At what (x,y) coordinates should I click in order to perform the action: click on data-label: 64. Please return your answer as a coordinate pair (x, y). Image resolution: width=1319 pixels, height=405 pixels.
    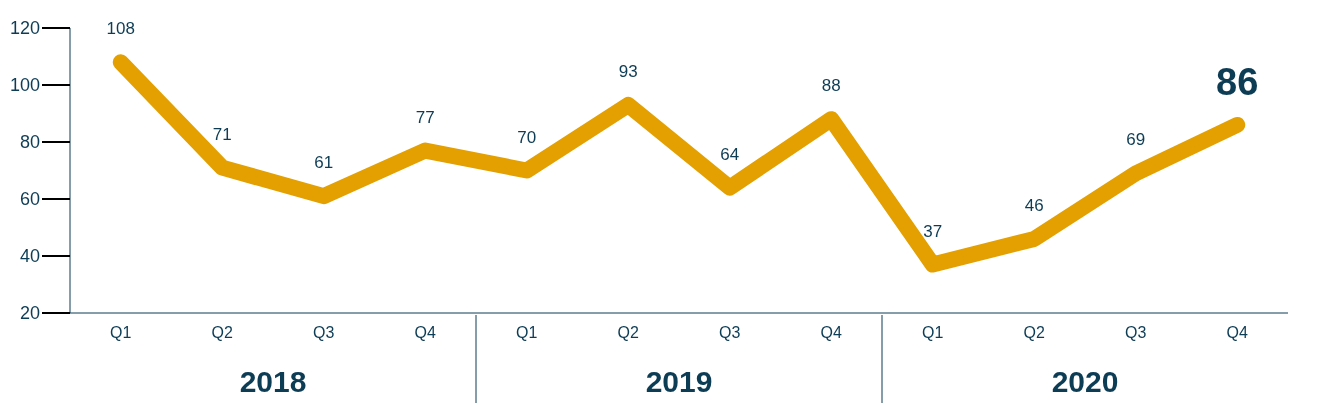
    Looking at the image, I should click on (730, 154).